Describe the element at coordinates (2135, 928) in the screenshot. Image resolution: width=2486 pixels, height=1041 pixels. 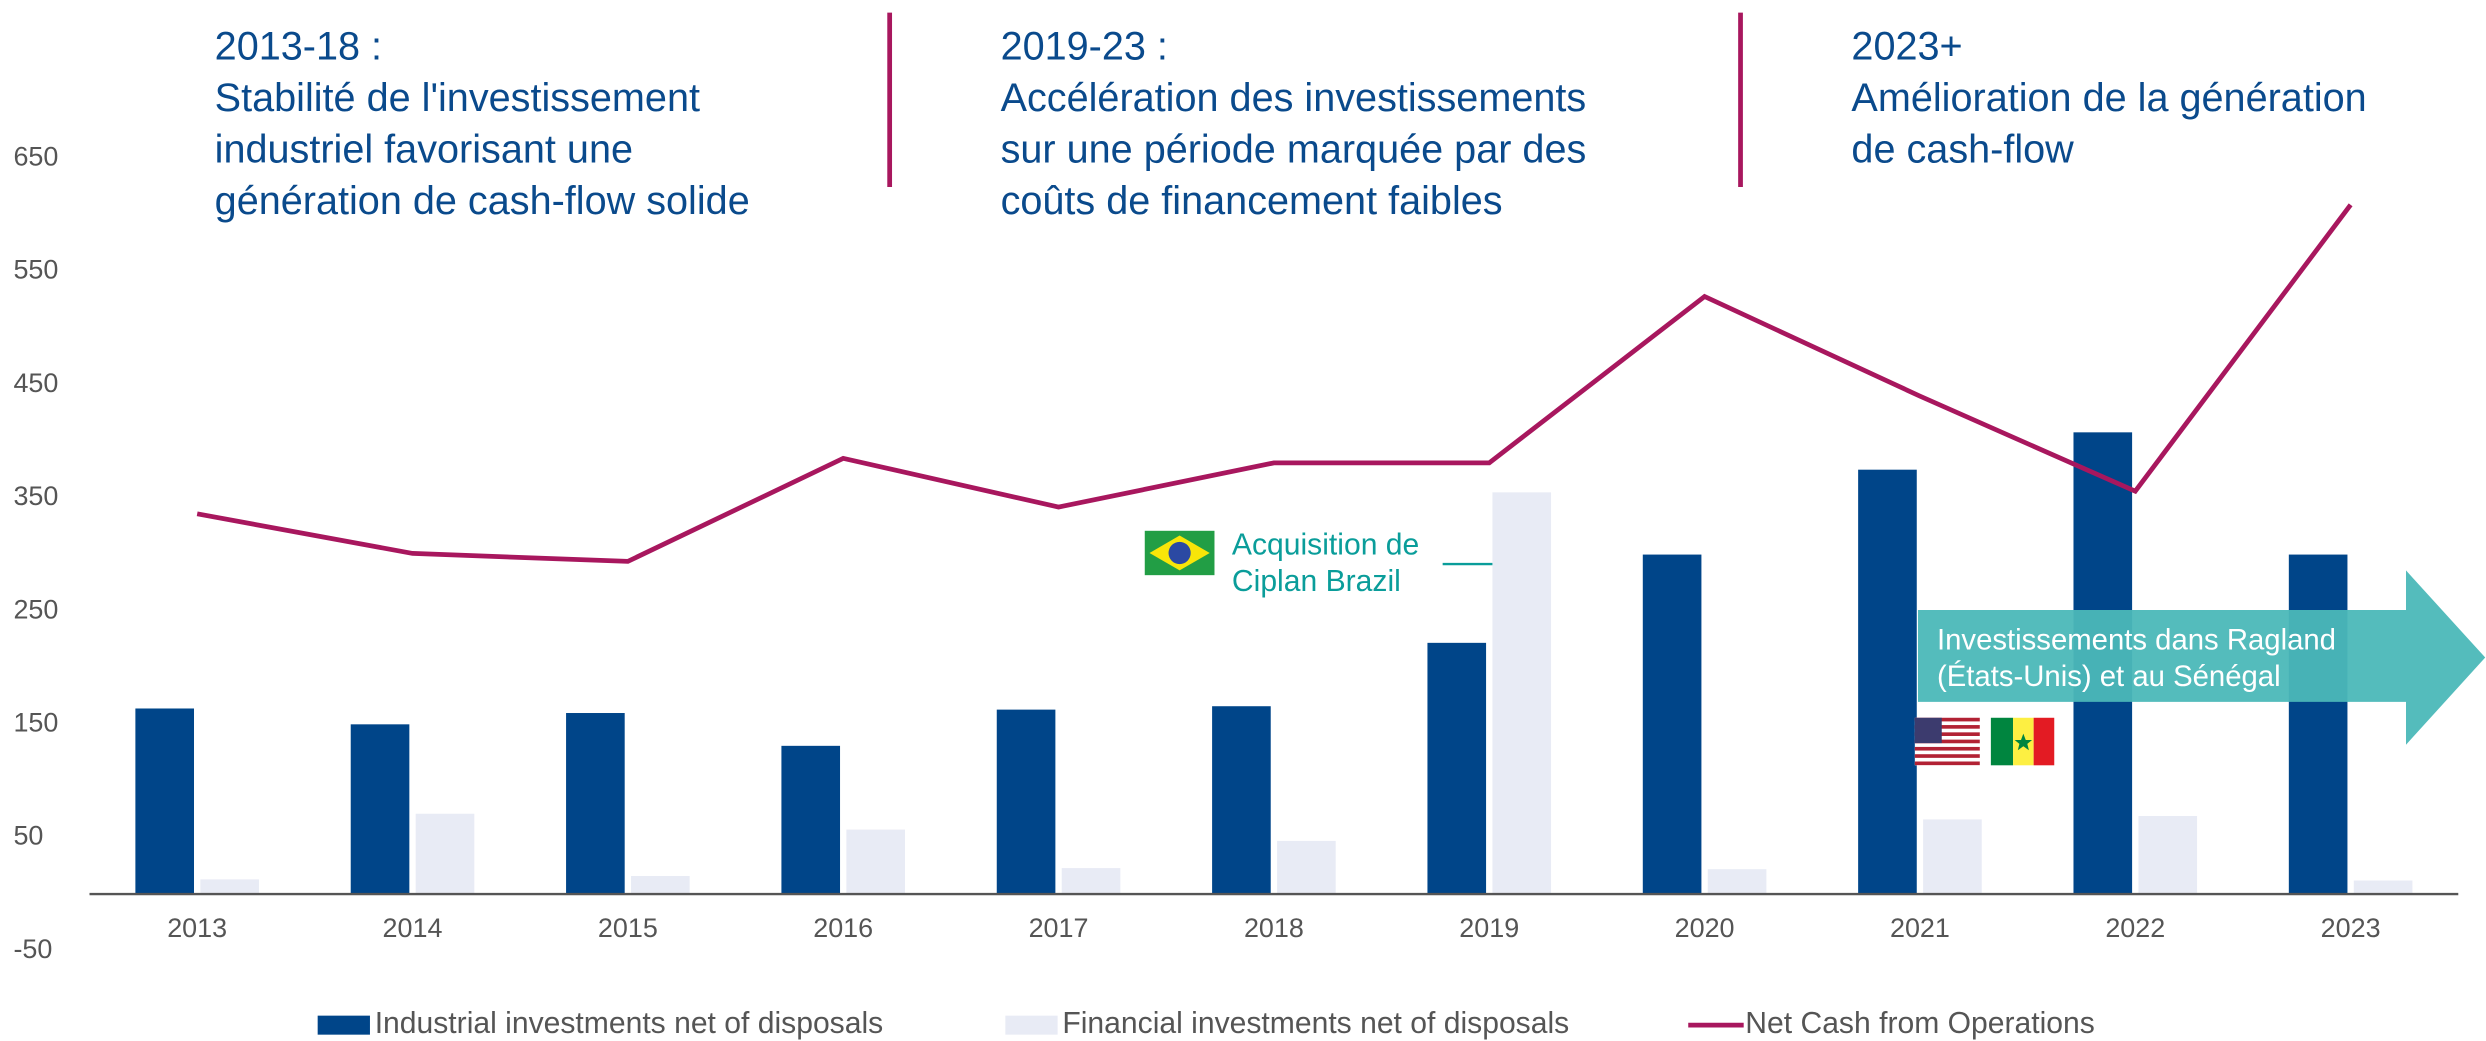
I see `x-tick-label: 2022` at that location.